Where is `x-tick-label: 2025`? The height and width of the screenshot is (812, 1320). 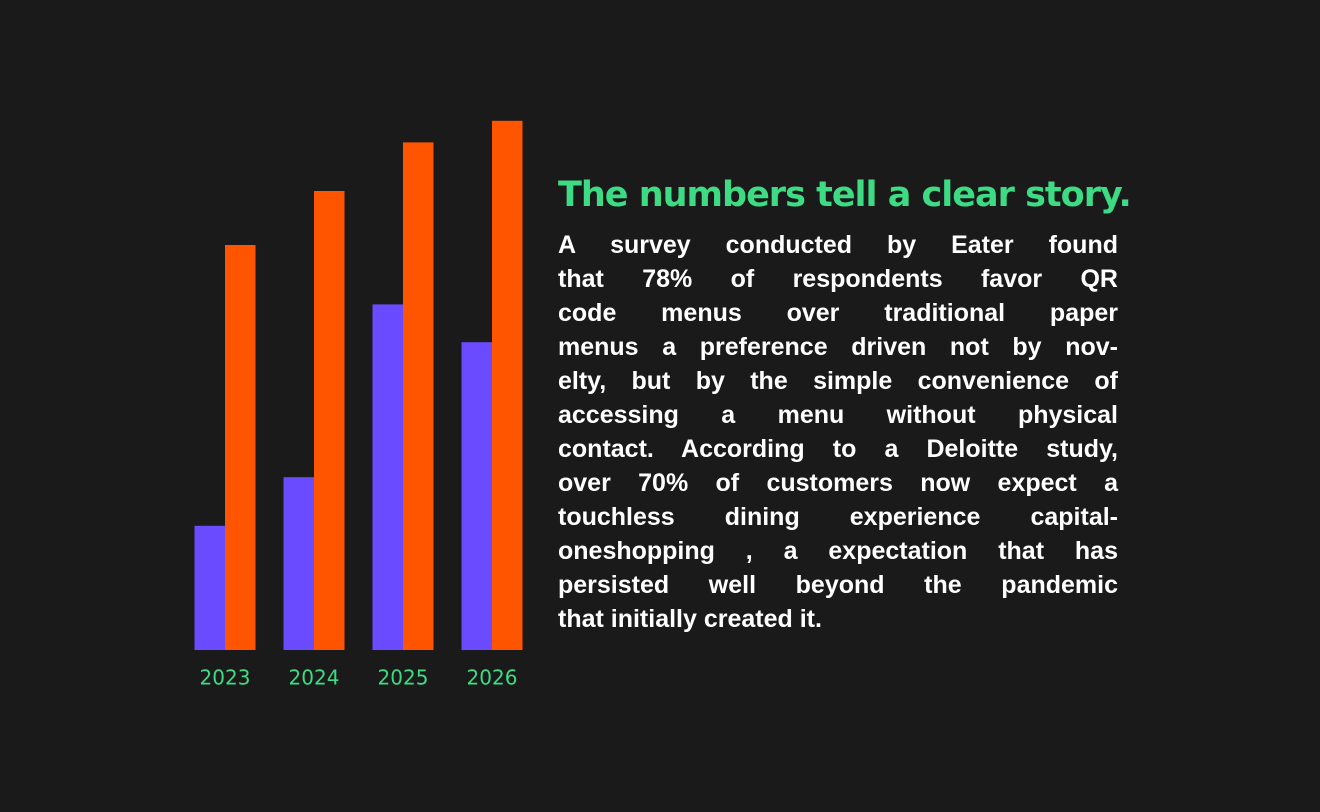
x-tick-label: 2025 is located at coordinates (403, 678).